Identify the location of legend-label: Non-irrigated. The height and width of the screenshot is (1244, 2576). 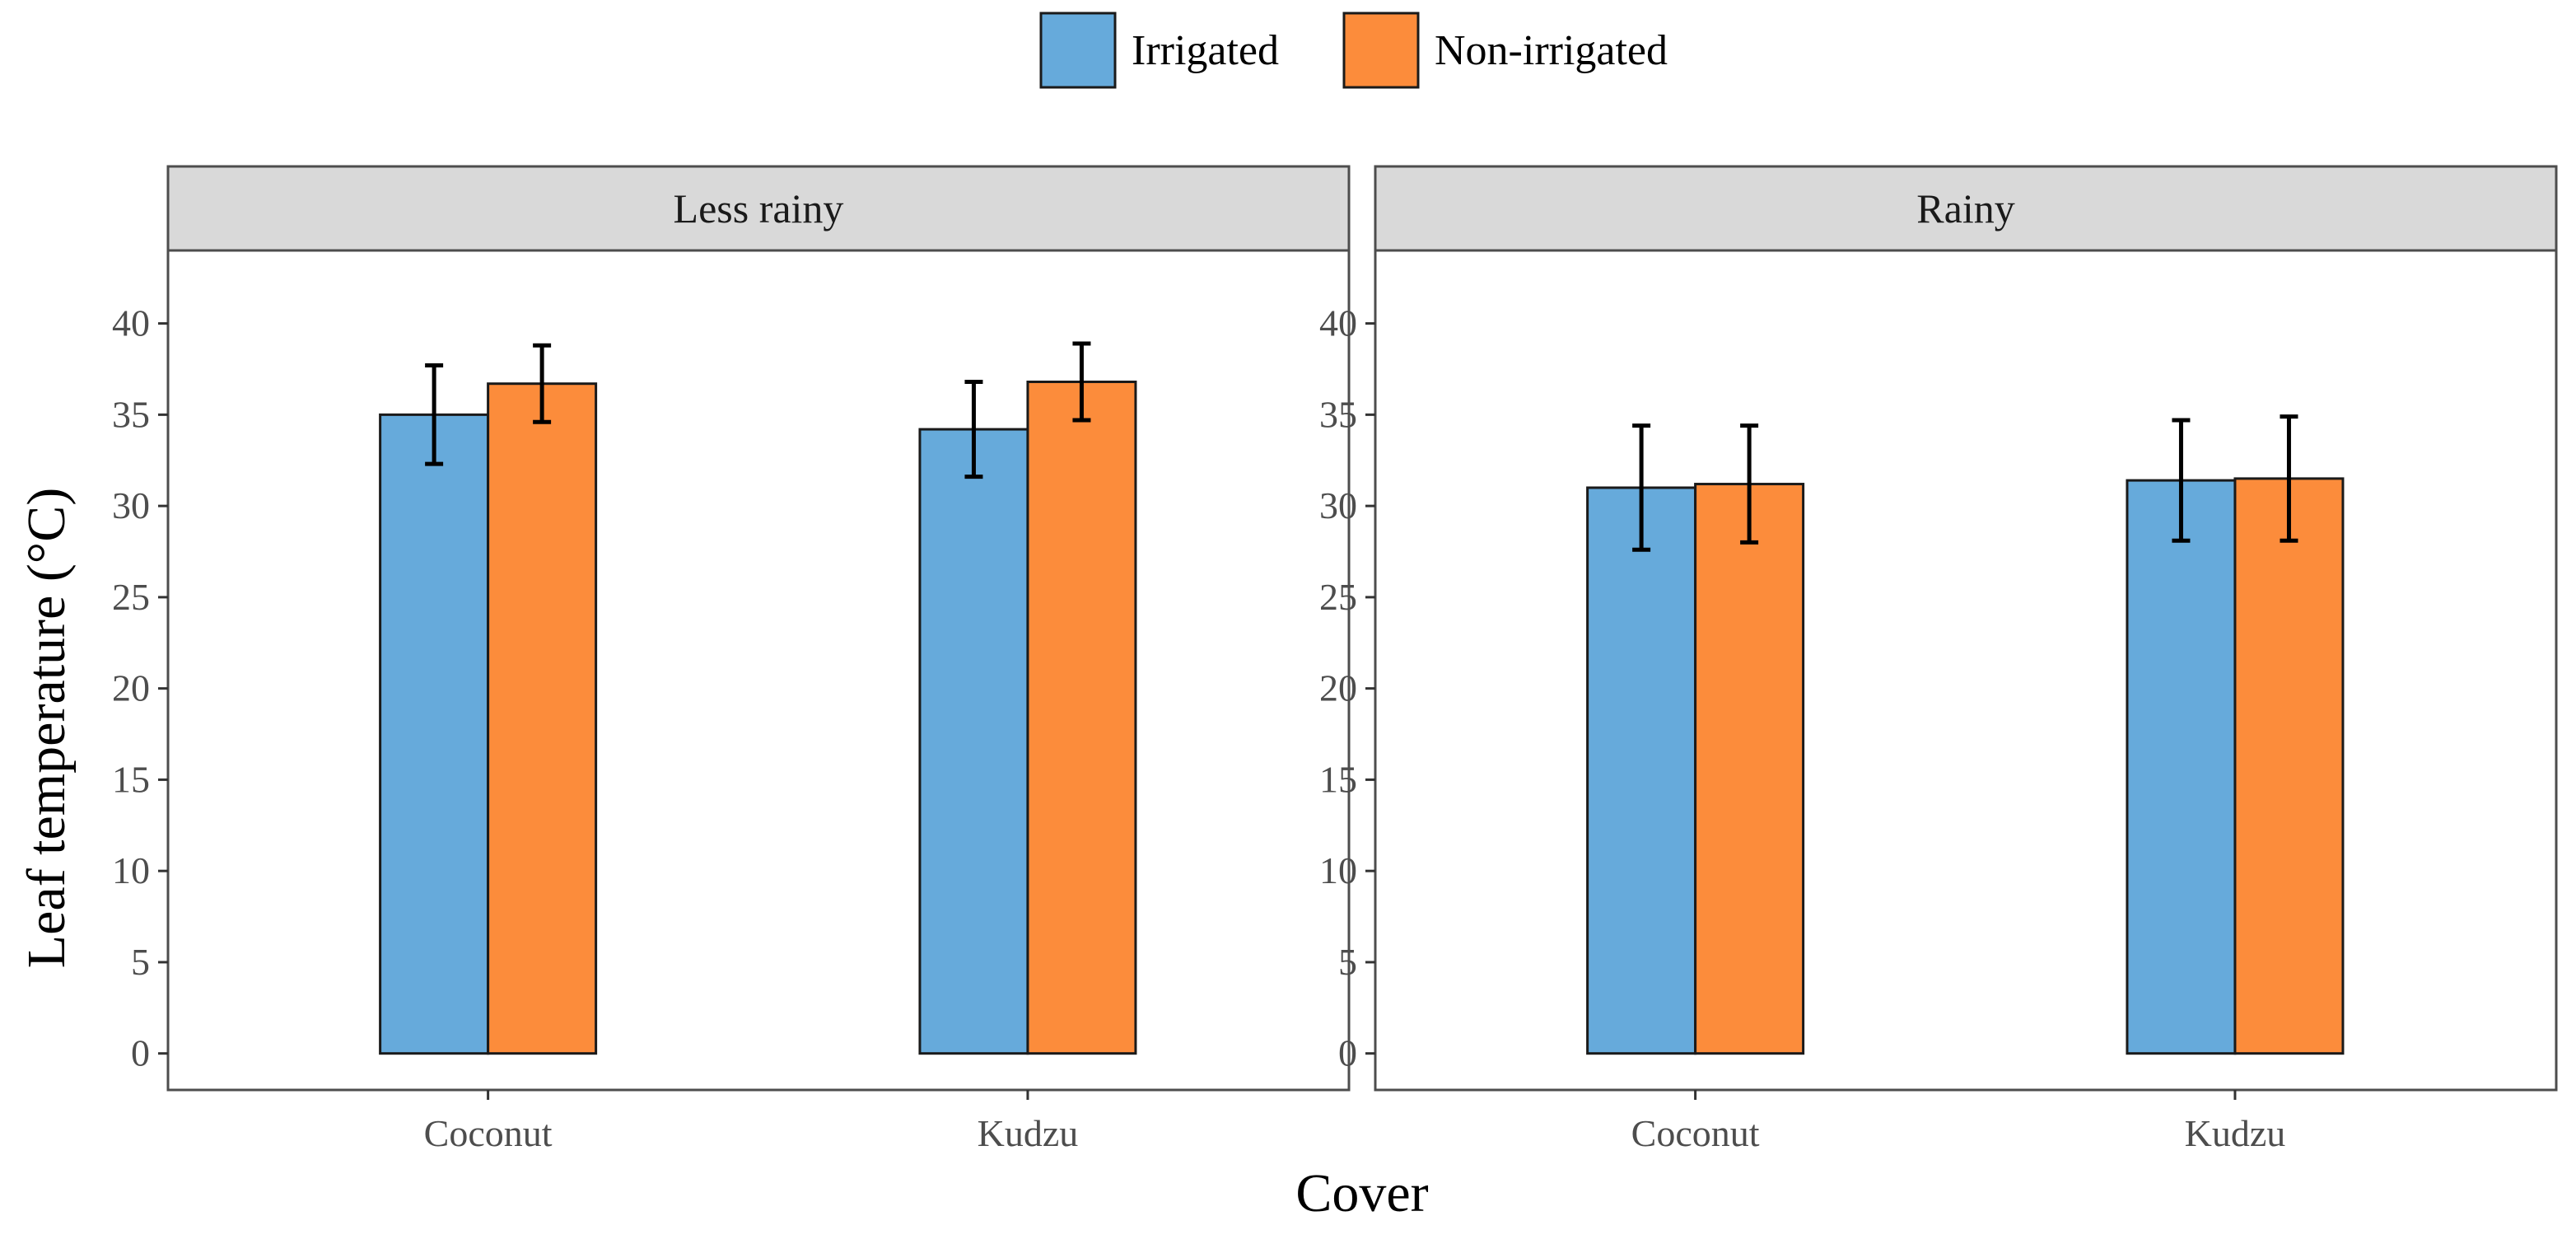
(1551, 50).